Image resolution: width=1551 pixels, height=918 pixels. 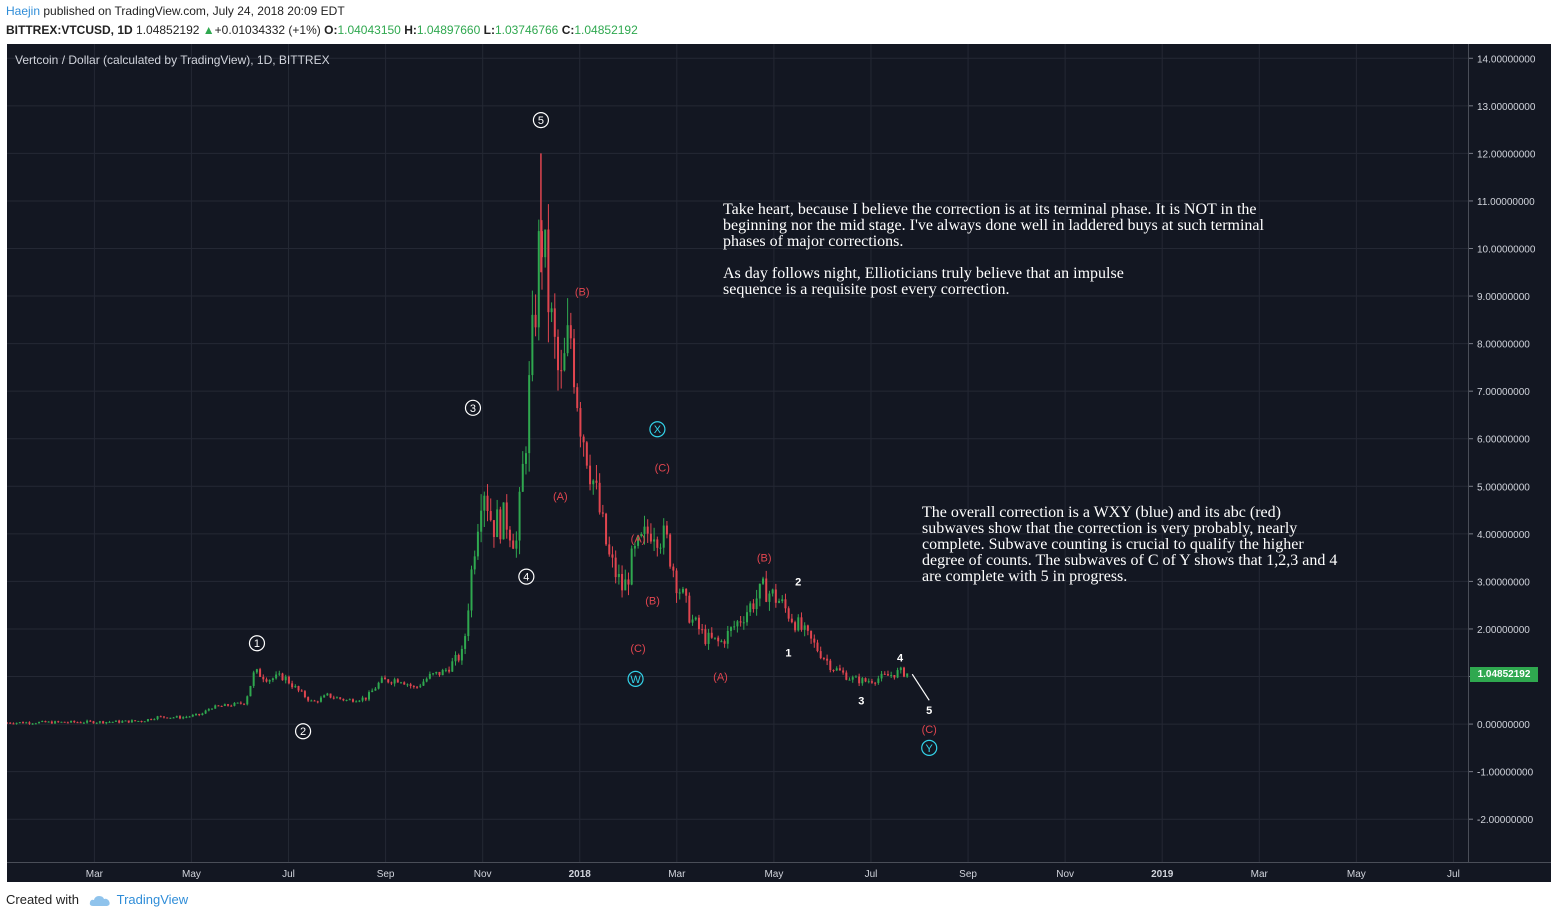 I want to click on high-value: 1.04897660, so click(x=448, y=30).